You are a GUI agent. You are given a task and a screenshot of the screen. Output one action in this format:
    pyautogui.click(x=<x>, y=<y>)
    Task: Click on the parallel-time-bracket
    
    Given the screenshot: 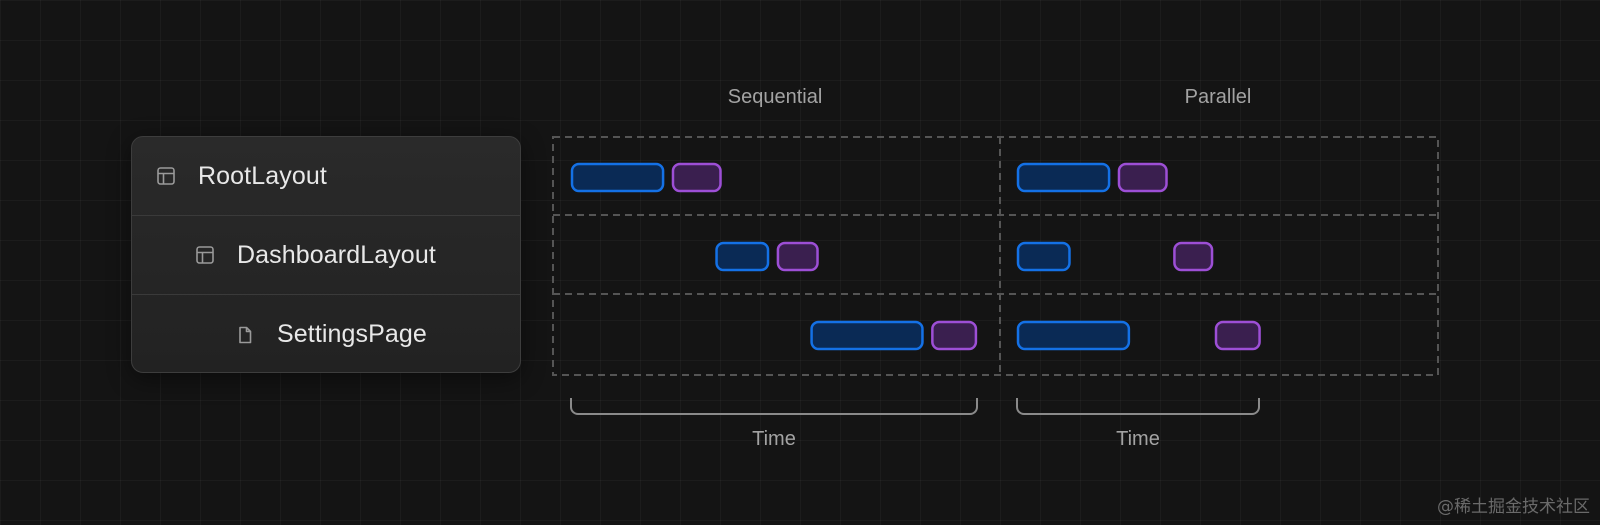 What is the action you would take?
    pyautogui.click(x=1138, y=406)
    